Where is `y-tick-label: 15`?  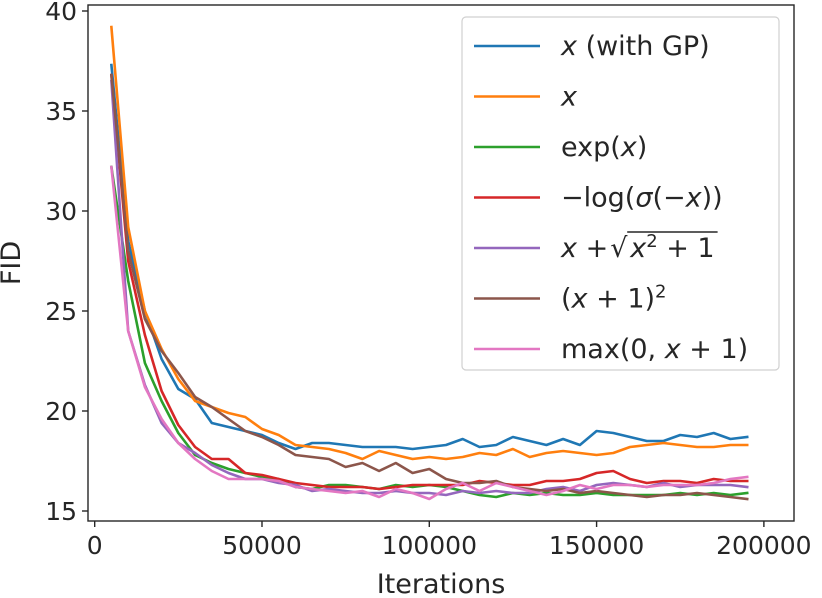 y-tick-label: 15 is located at coordinates (61, 511).